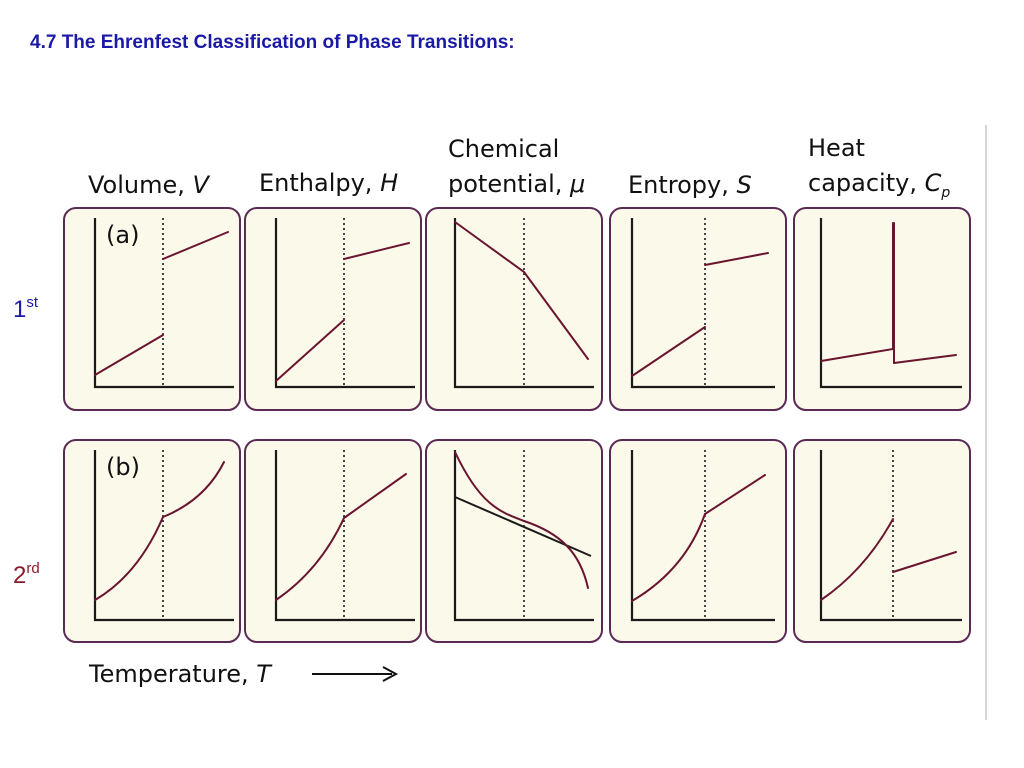 Image resolution: width=1024 pixels, height=768 pixels. Describe the element at coordinates (924, 562) in the screenshot. I see `heat-capacity-high-line` at that location.